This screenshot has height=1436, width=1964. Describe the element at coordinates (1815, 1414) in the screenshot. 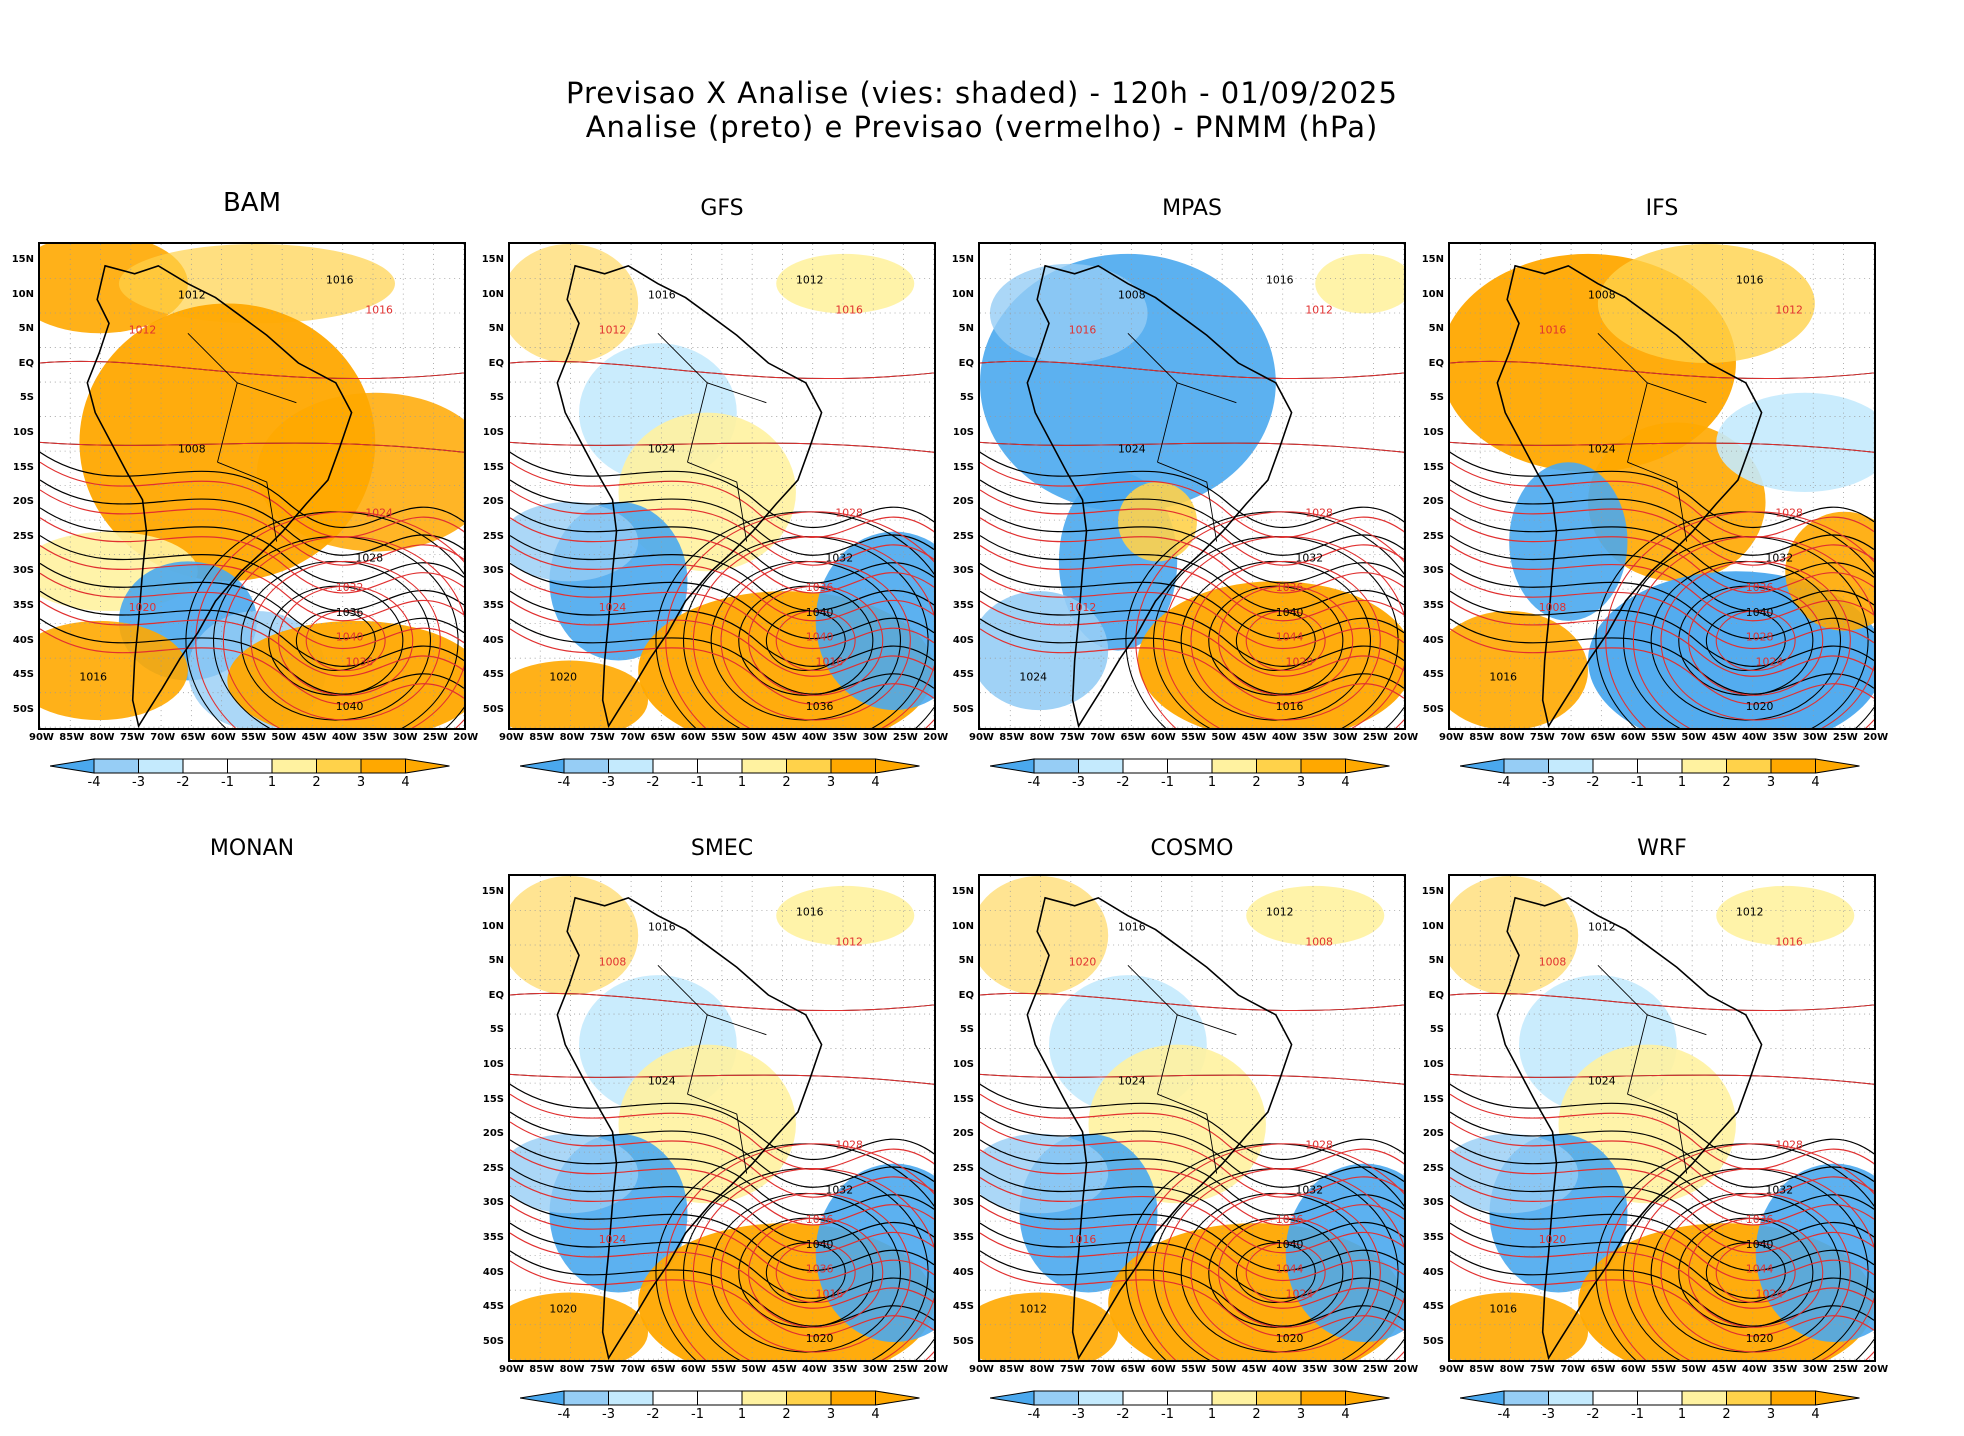

I see `colorbar-tick-label: 4` at that location.